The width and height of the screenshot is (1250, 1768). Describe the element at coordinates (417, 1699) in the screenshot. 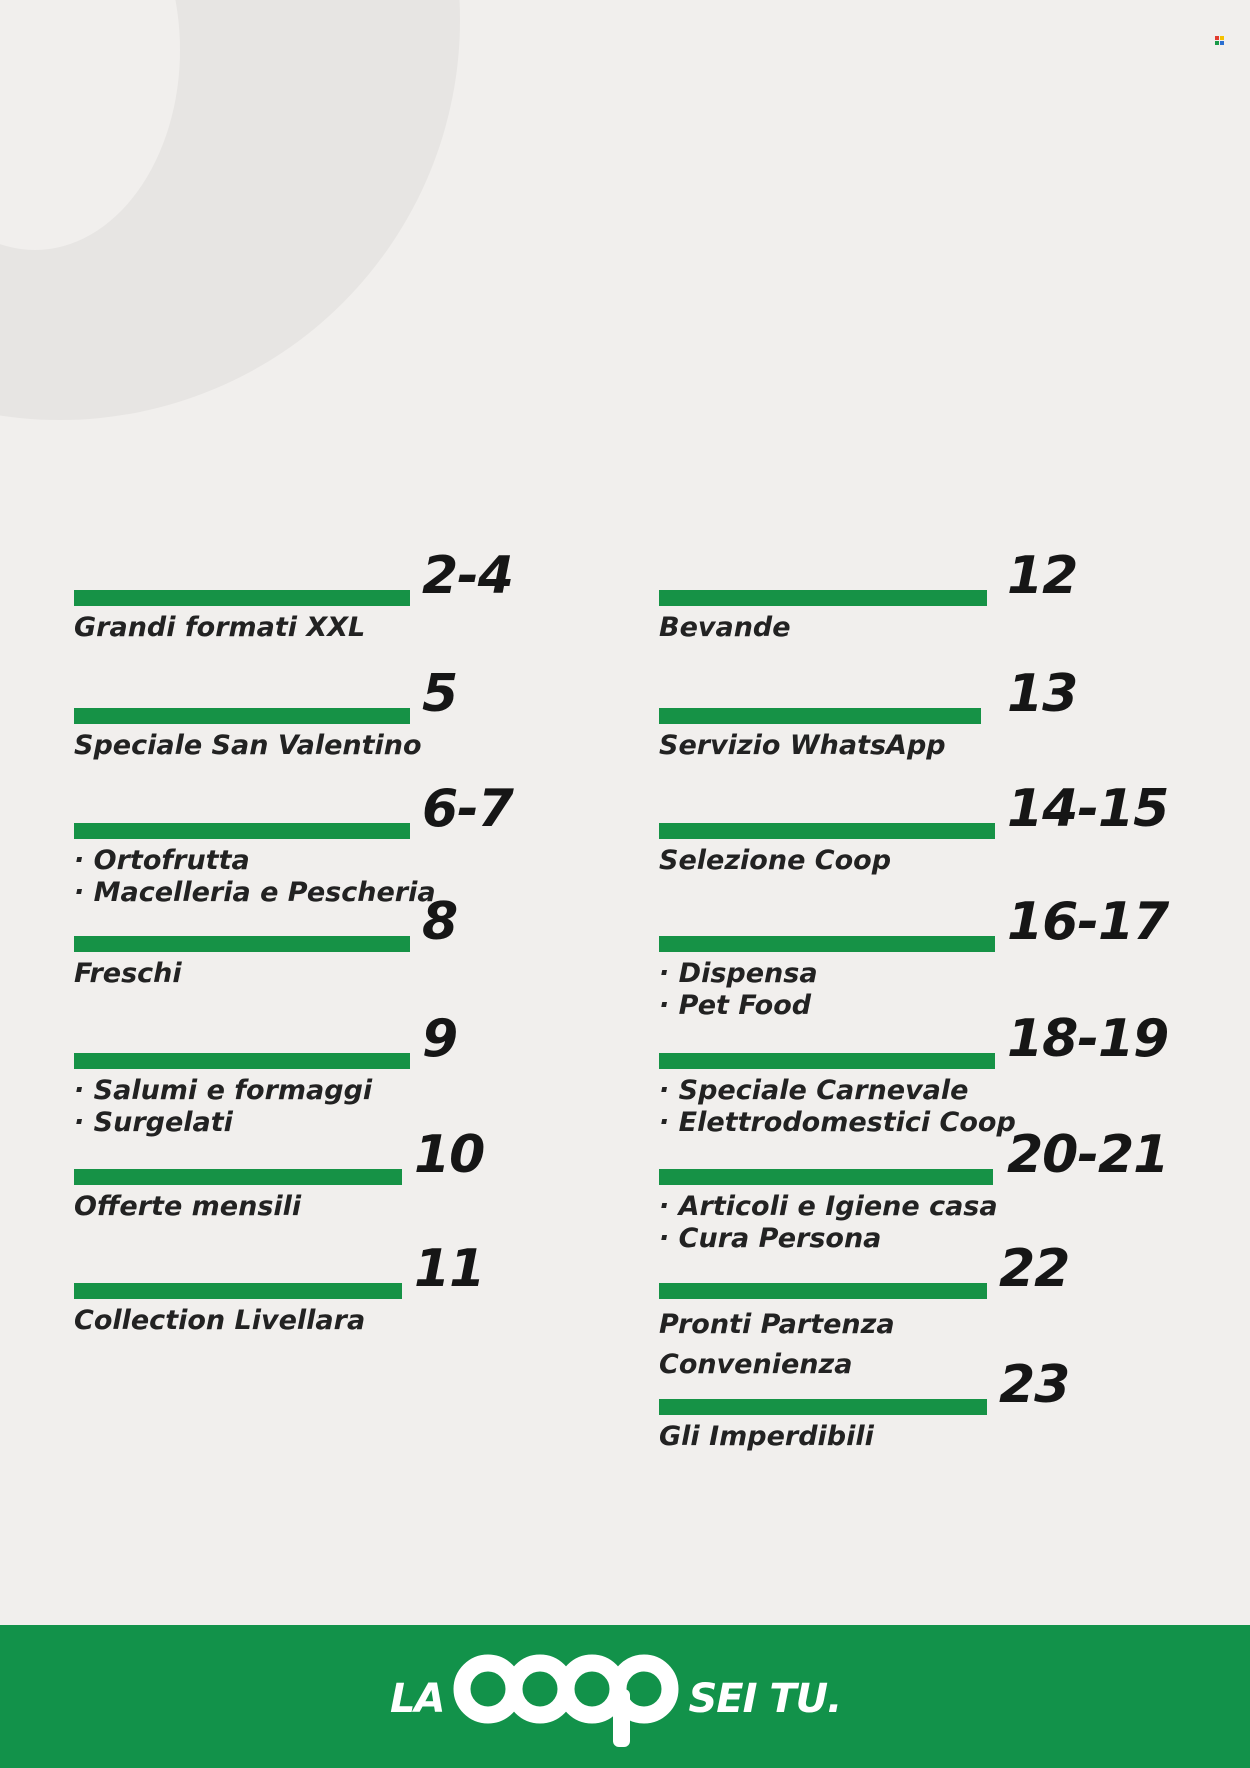

I see `logo-left-text: LA` at that location.